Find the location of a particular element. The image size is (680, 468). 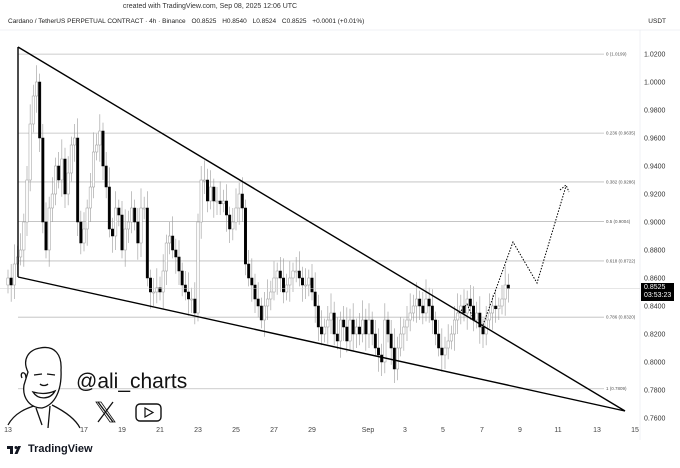

projection-arrowhead is located at coordinates (564, 188).